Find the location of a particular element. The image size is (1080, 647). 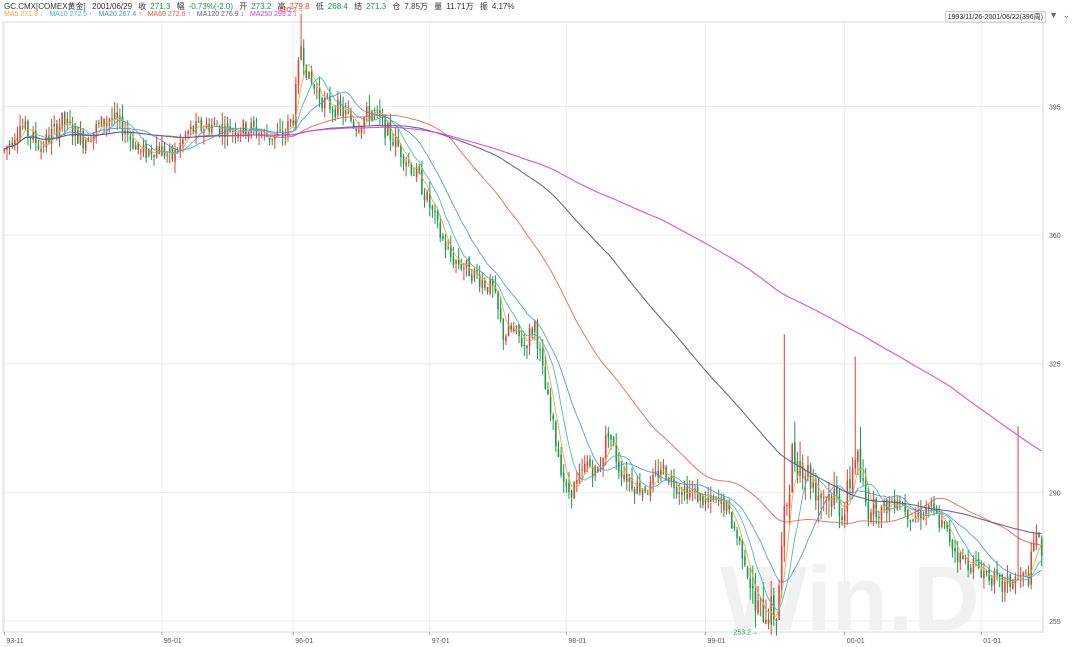

low-value: 268.4 is located at coordinates (337, 6).